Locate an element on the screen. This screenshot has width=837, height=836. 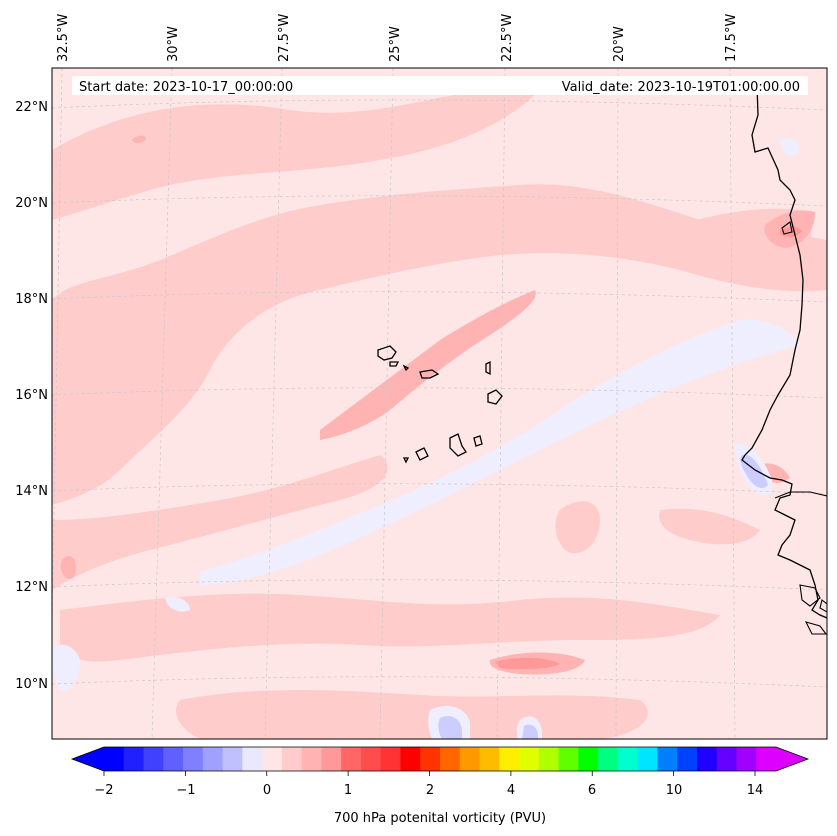
latitude-labels: 22°N 20°N 18°N 16°N 14°N 12°N 10°N is located at coordinates (31, 396).